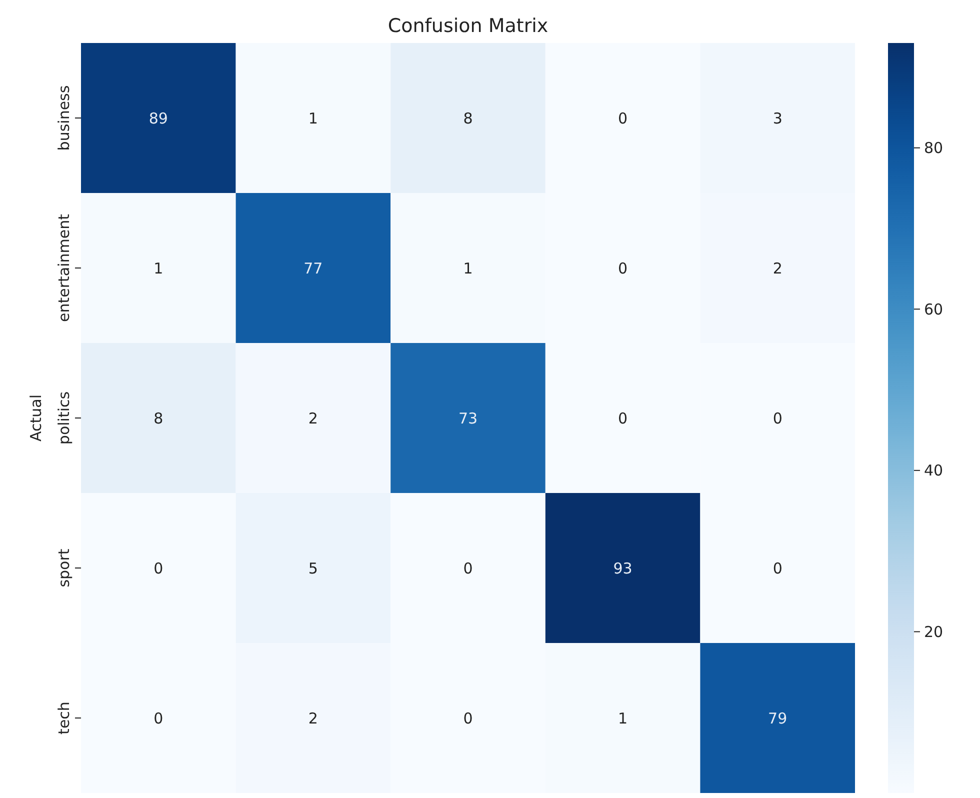 The width and height of the screenshot is (980, 798). Describe the element at coordinates (468, 26) in the screenshot. I see `chart-title: Confusion Matrix` at that location.